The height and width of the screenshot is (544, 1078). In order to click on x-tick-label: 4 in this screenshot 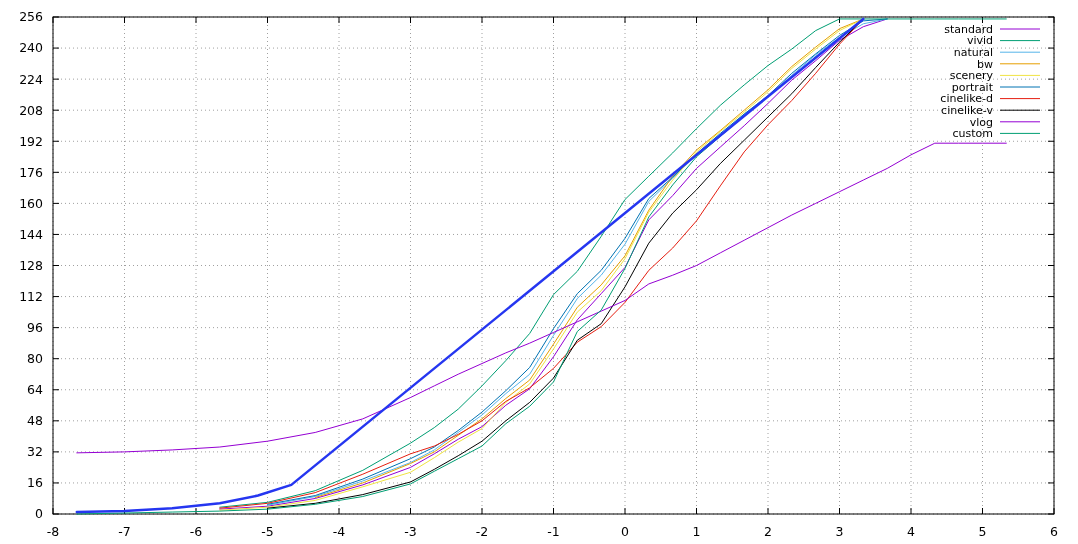, I will do `click(911, 531)`.